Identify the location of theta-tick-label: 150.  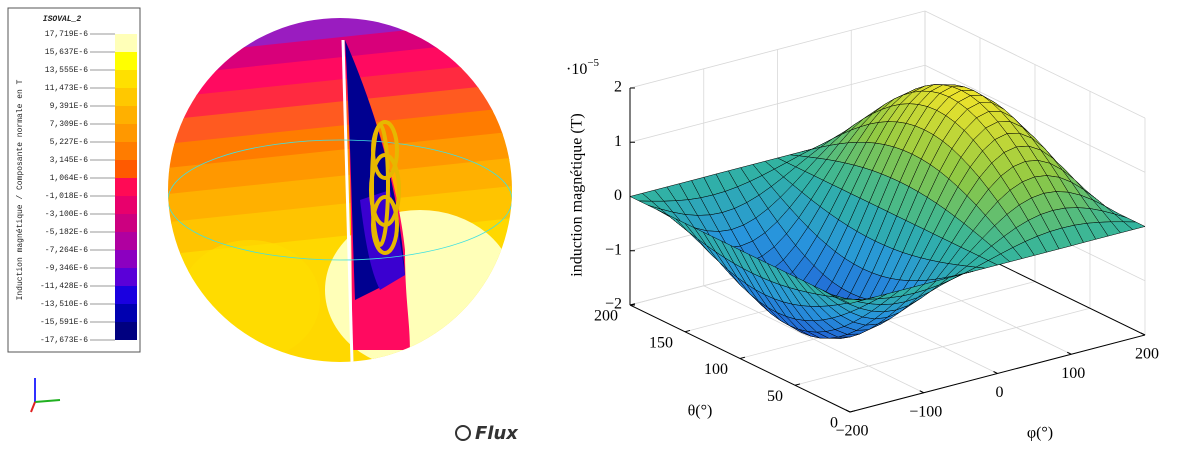
(661, 342).